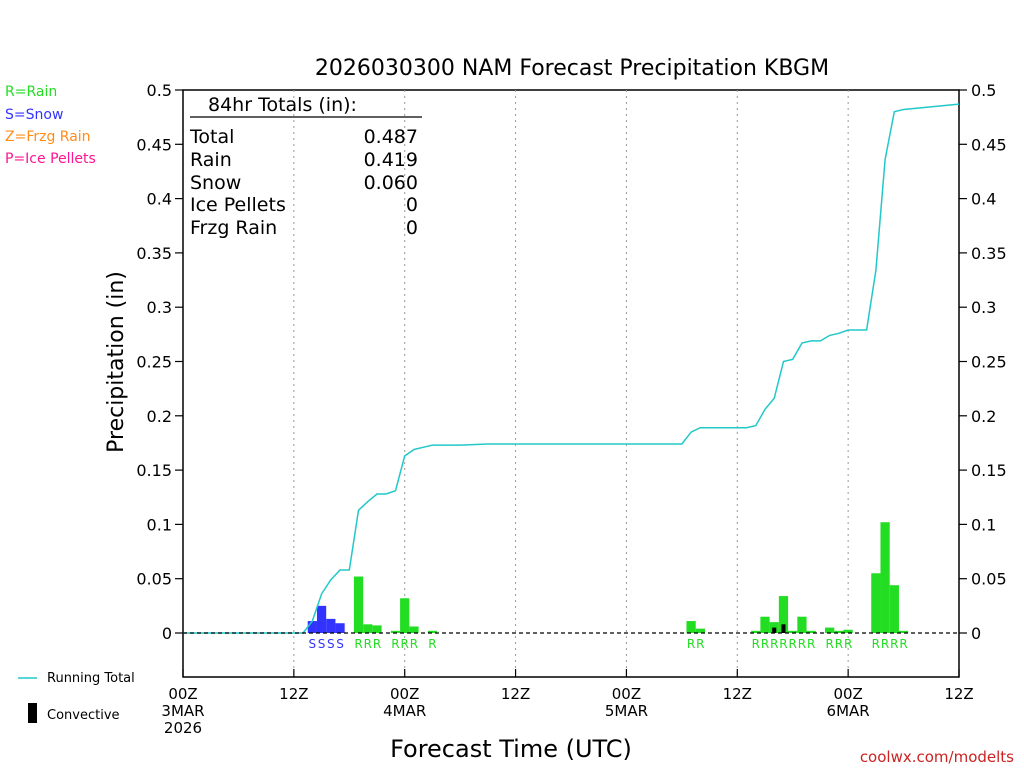 Image resolution: width=1024 pixels, height=768 pixels. Describe the element at coordinates (937, 757) in the screenshot. I see `credit-link: coolwx.com/modelts` at that location.